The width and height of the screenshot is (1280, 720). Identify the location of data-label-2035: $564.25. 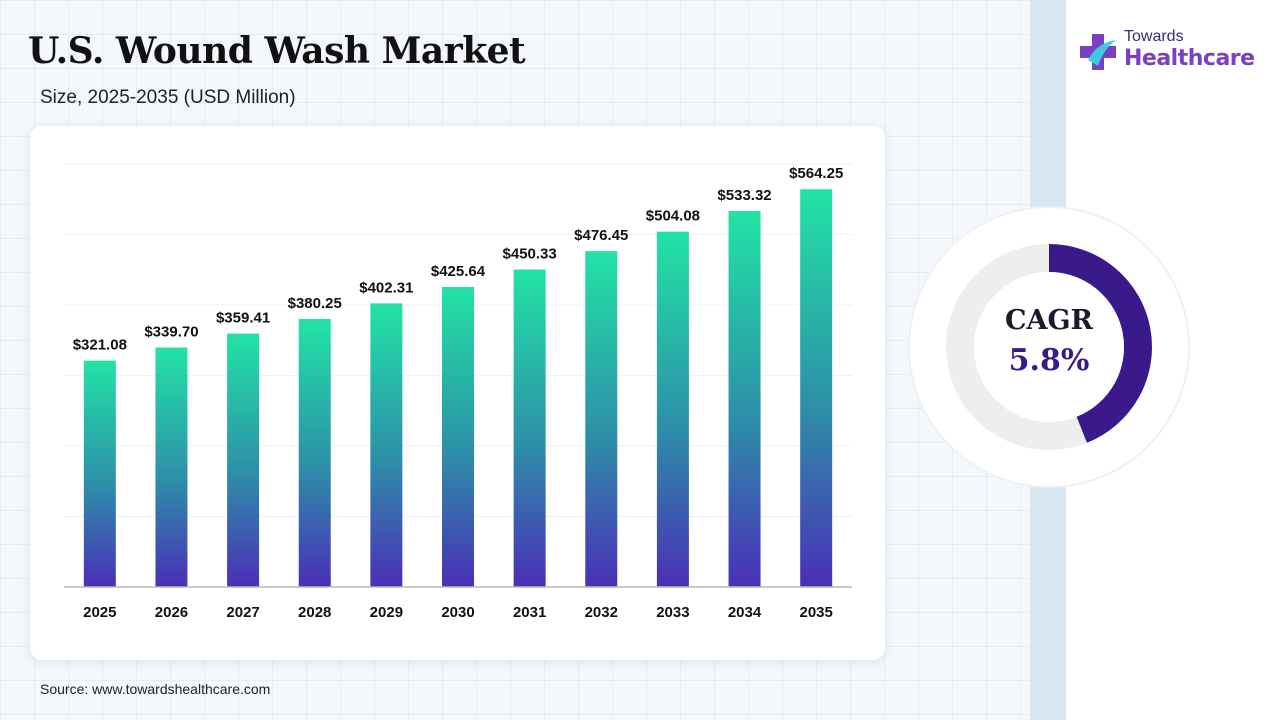
(816, 173).